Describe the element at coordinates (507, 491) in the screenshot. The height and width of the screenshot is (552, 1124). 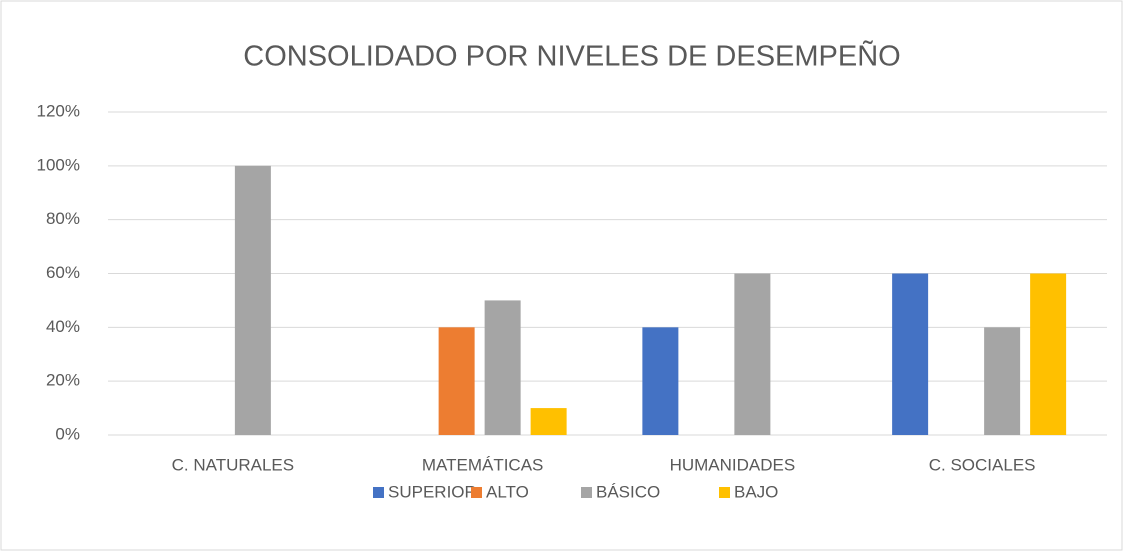
I see `legend-label: ALTO` at that location.